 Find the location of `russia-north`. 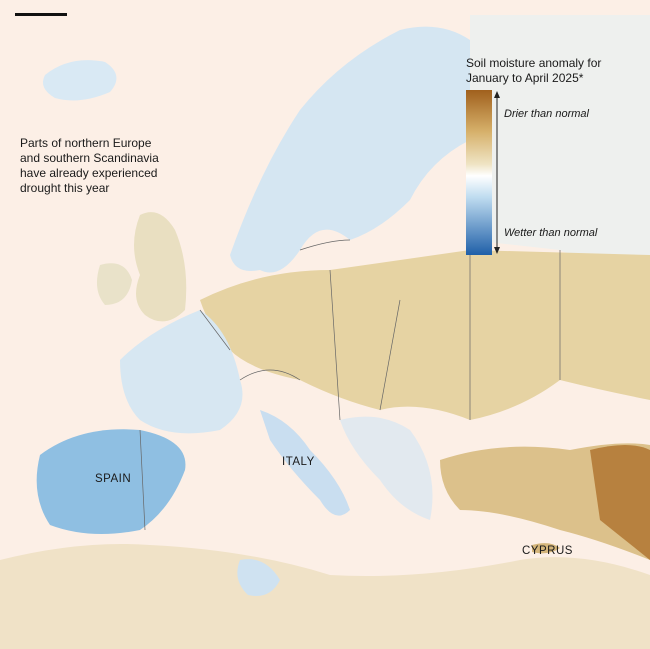

russia-north is located at coordinates (560, 139).